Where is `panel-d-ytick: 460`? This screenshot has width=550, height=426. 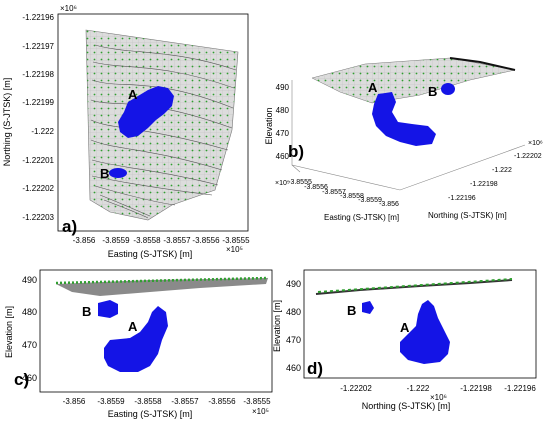
panel-d-ytick: 460 is located at coordinates (293, 368).